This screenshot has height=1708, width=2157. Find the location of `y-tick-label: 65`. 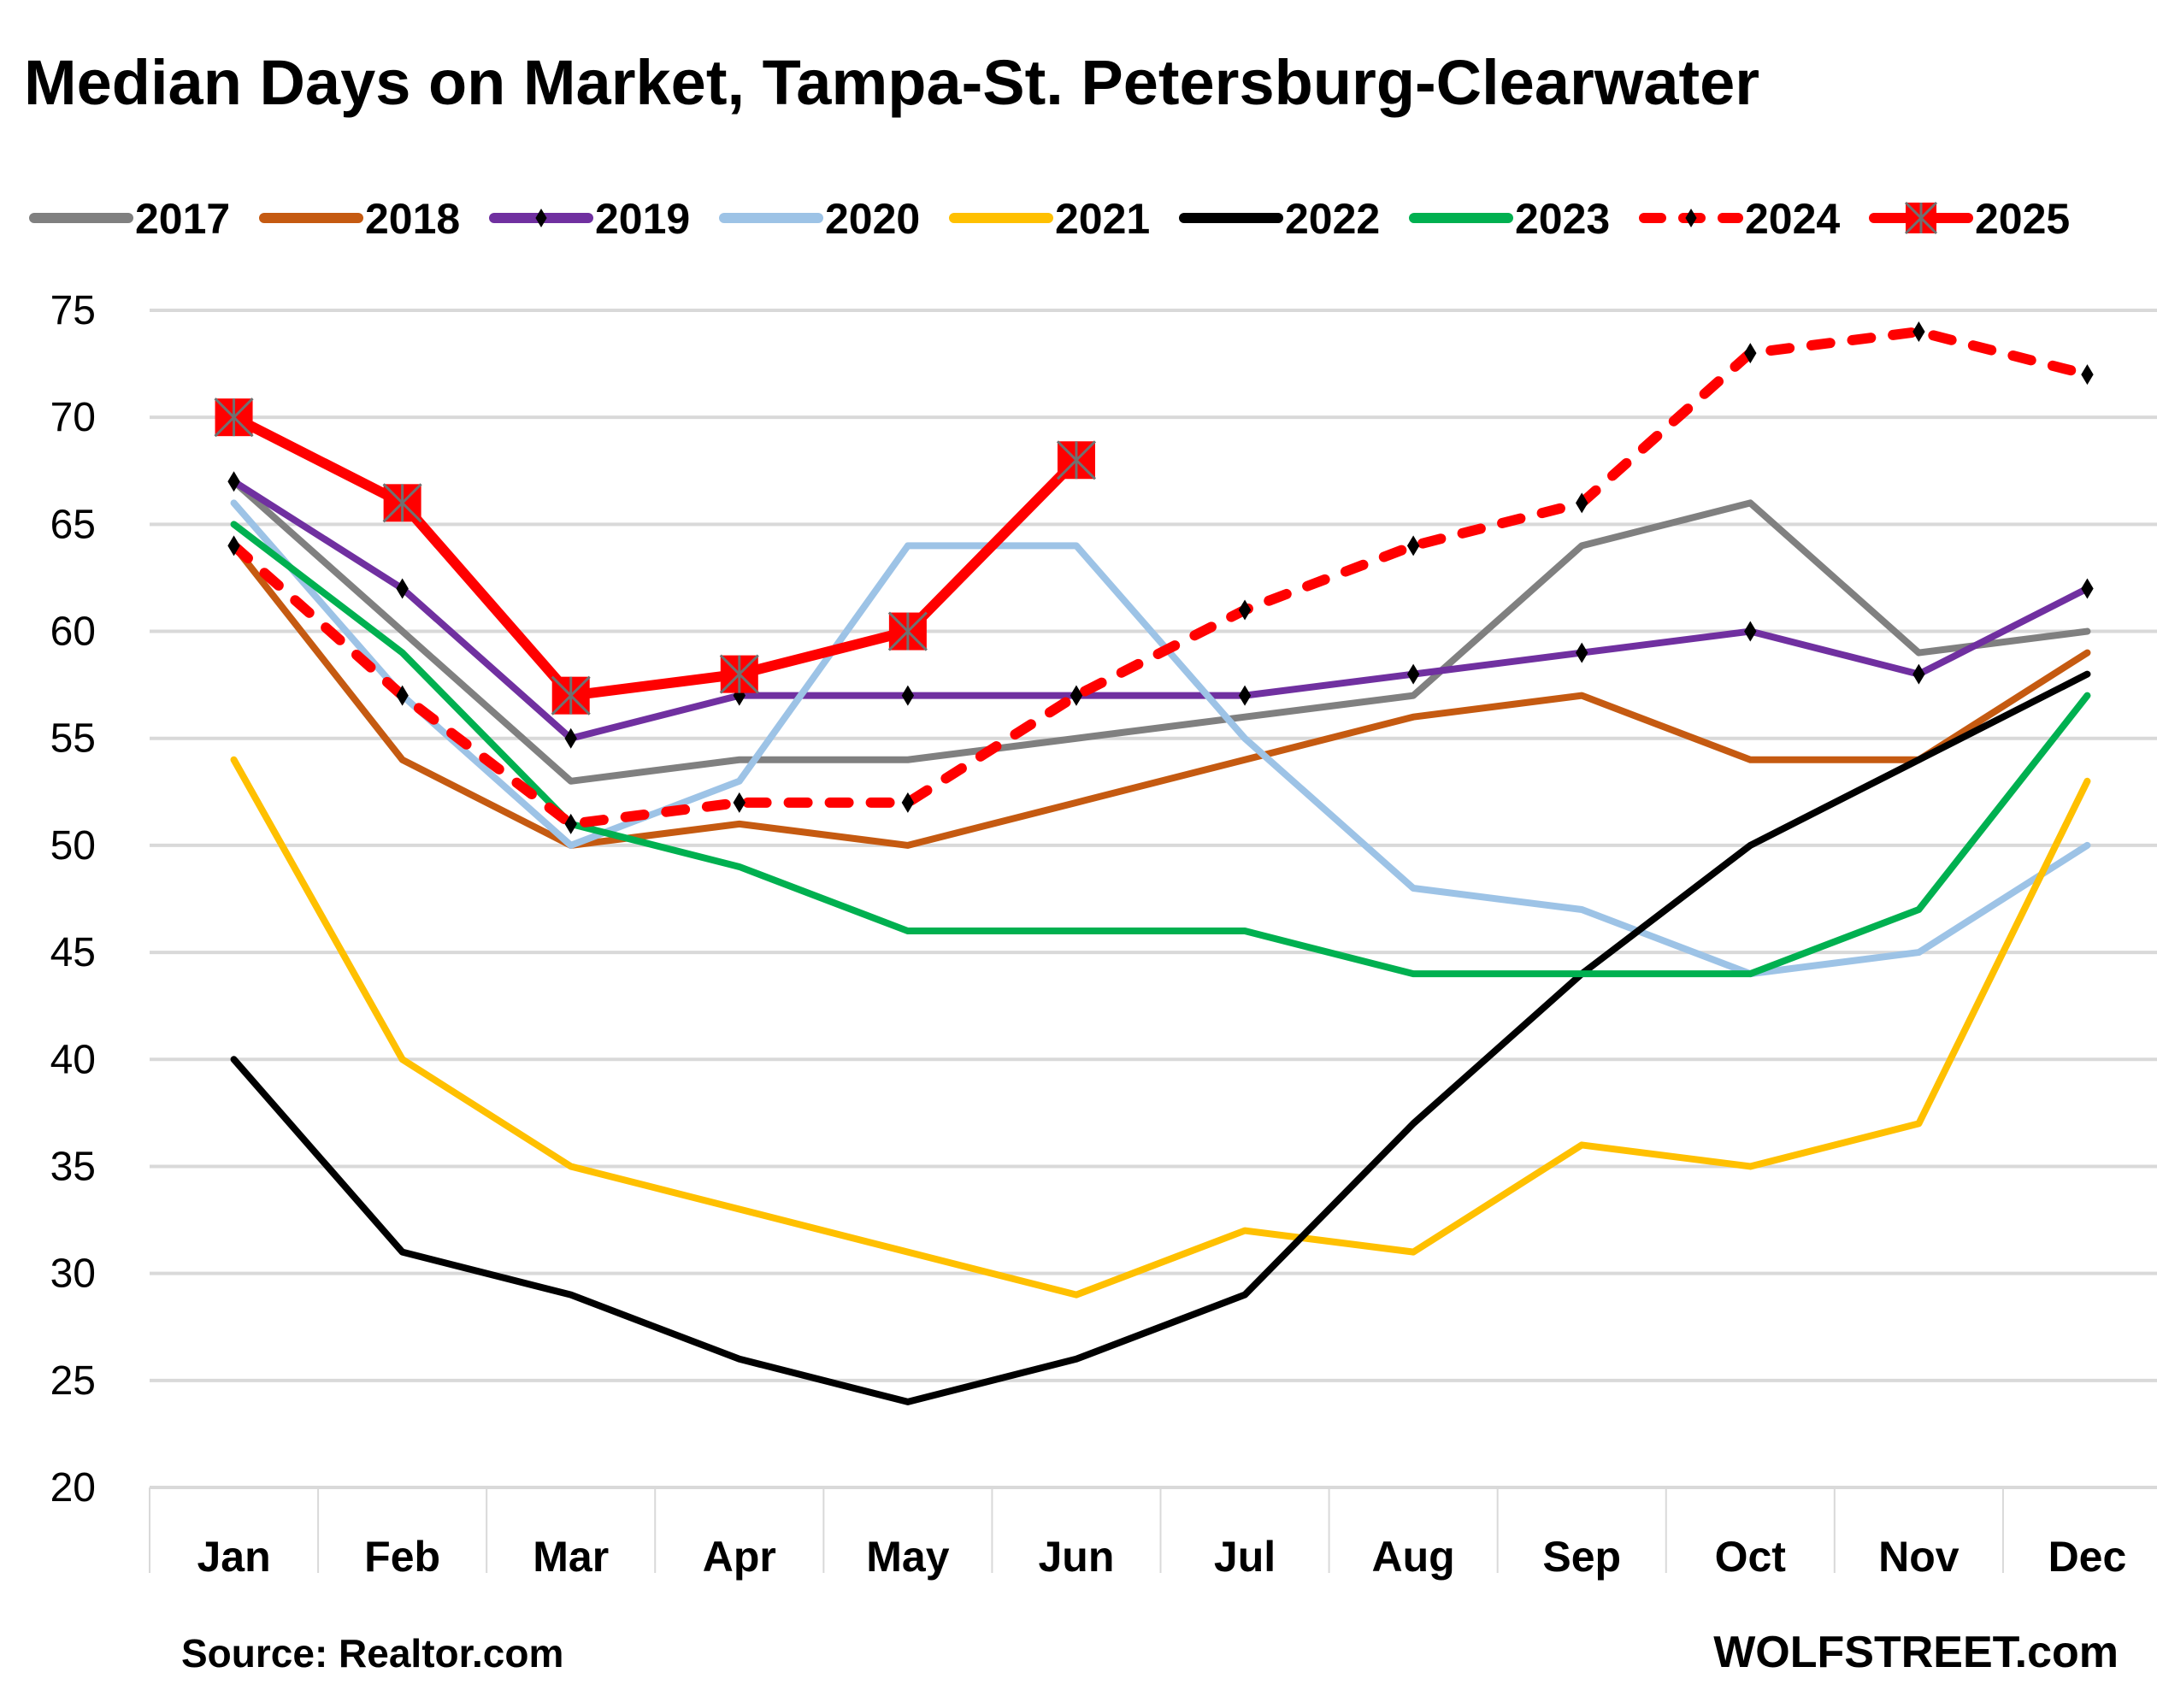

y-tick-label: 65 is located at coordinates (73, 524).